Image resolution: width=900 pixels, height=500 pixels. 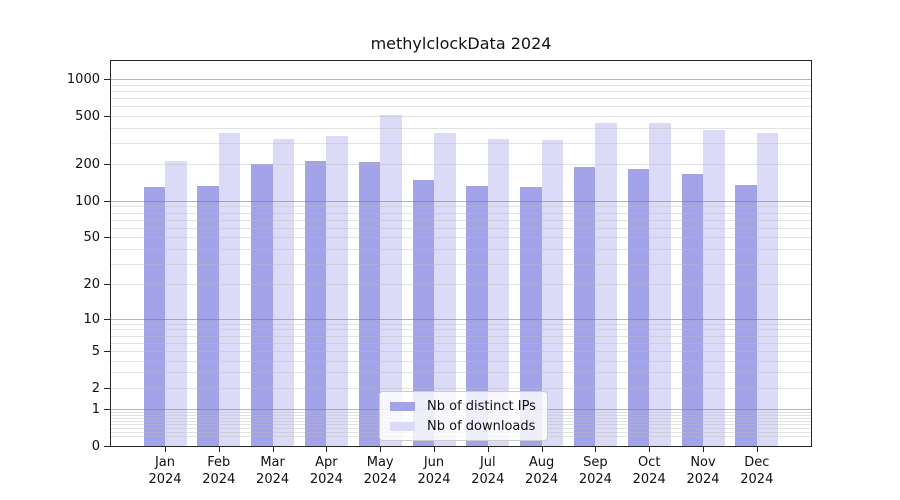 What do you see at coordinates (703, 471) in the screenshot?
I see `x-axis-label-nov: Nov 2024` at bounding box center [703, 471].